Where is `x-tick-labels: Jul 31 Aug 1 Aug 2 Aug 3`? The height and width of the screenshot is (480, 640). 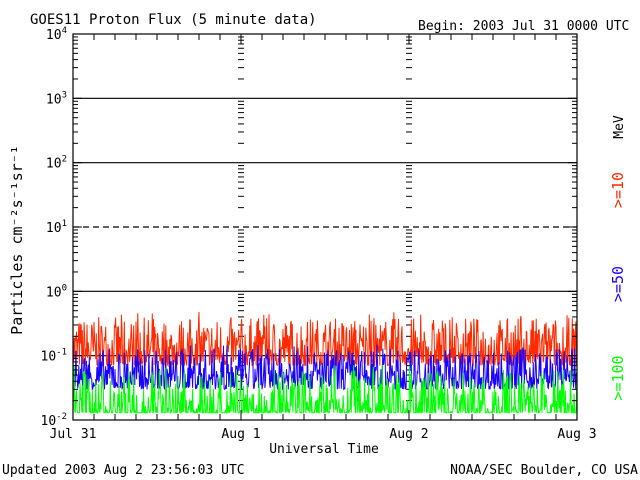
x-tick-labels: Jul 31 Aug 1 Aug 2 Aug 3 is located at coordinates (323, 434).